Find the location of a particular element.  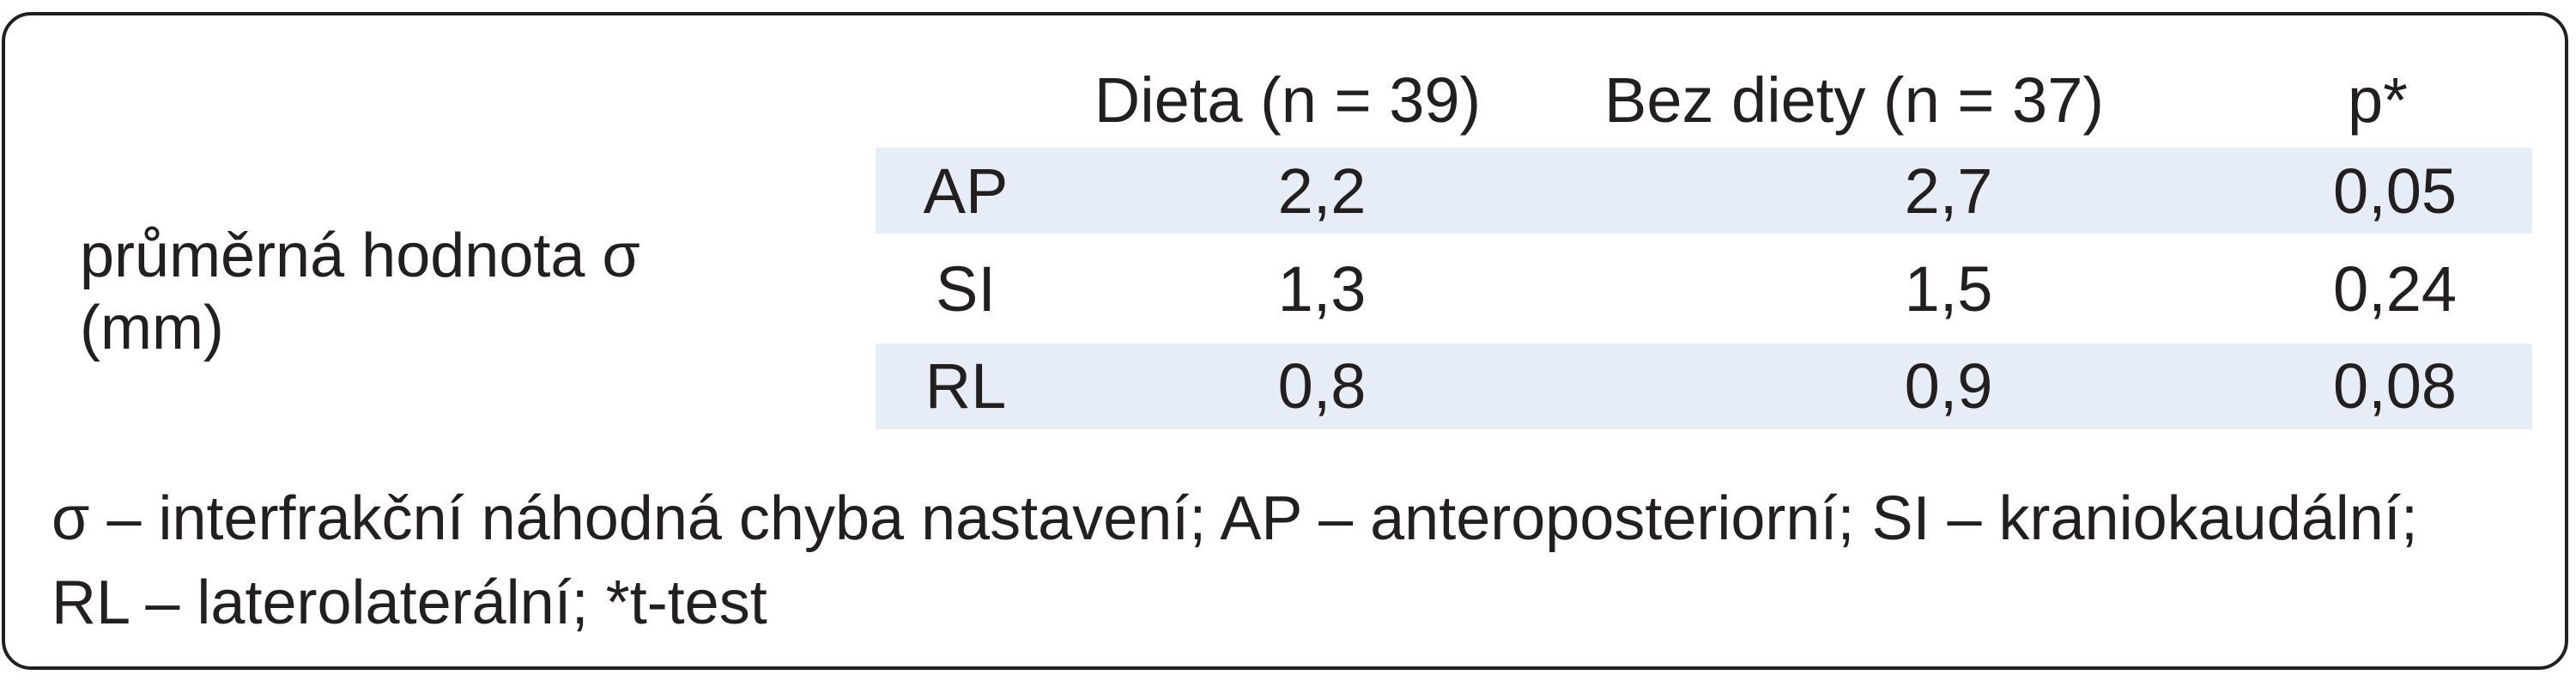

table-row-si-no-diet: 1,5 is located at coordinates (1949, 289).